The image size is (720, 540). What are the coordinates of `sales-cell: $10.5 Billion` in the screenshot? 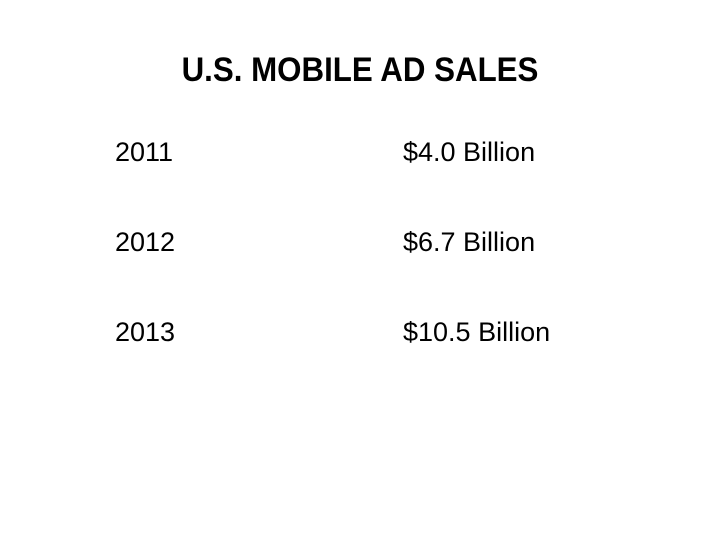 It's located at (477, 332).